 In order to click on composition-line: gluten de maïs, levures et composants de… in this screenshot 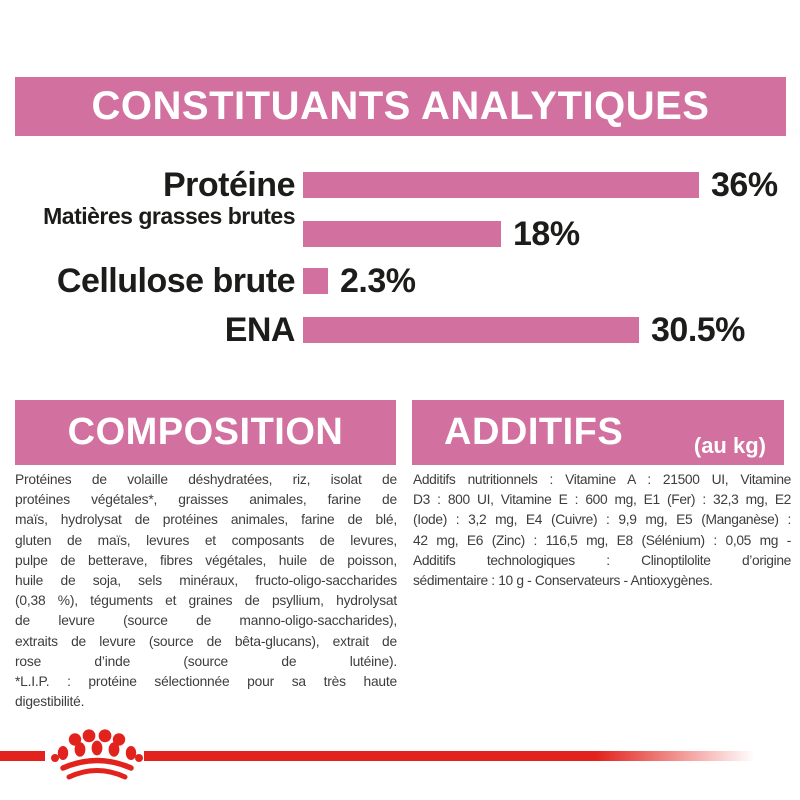, I will do `click(206, 540)`.